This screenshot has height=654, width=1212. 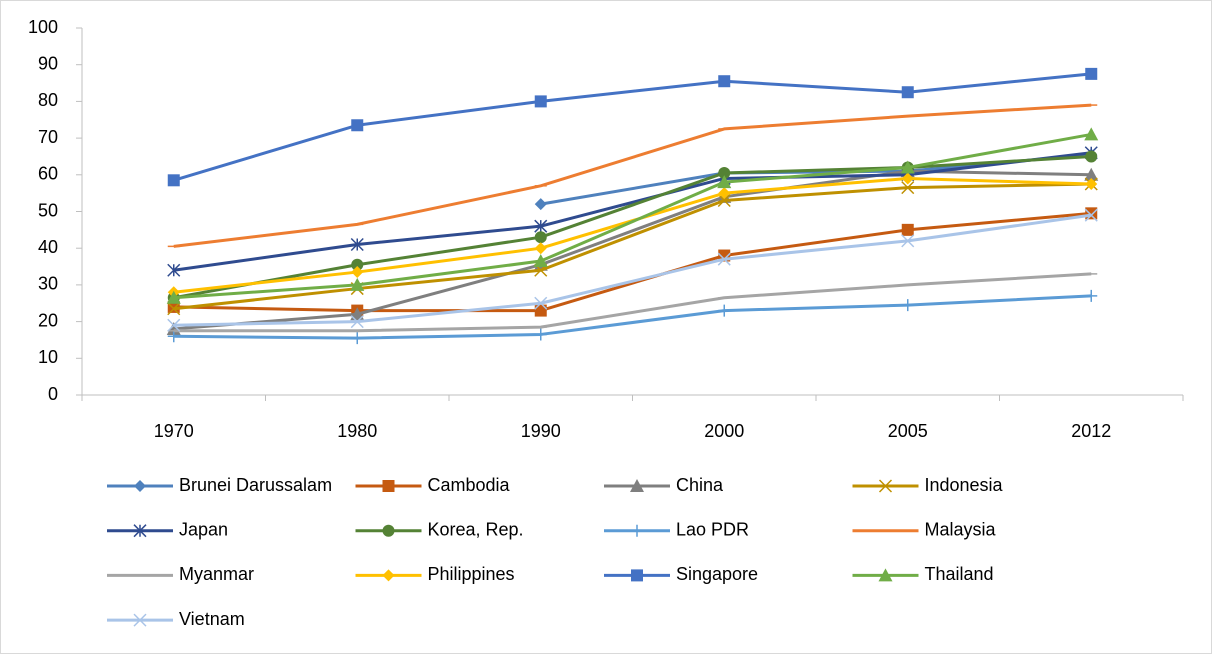 I want to click on x-tick-label: 2012, so click(x=1091, y=431).